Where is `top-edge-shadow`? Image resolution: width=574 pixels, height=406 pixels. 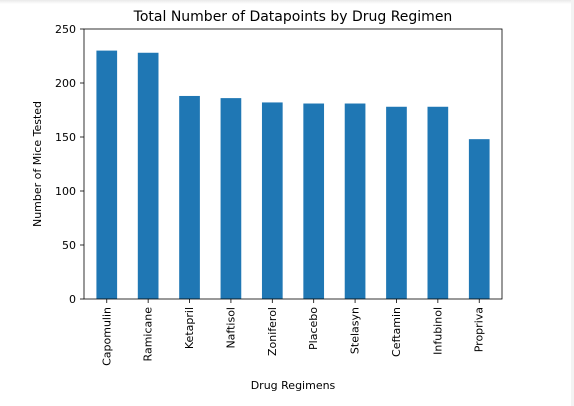 top-edge-shadow is located at coordinates (287, 2).